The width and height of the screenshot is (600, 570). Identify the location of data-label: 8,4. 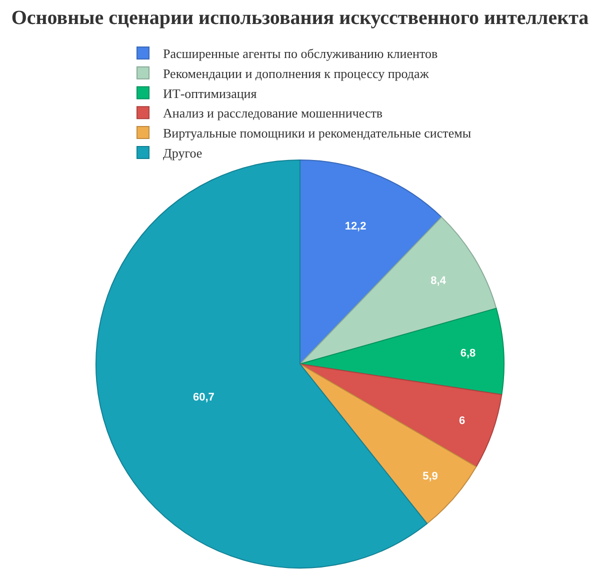
(438, 280).